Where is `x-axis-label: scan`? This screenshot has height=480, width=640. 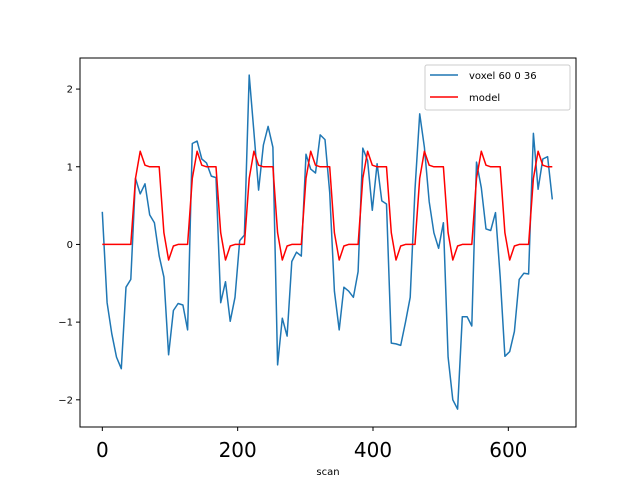 x-axis-label: scan is located at coordinates (327, 472).